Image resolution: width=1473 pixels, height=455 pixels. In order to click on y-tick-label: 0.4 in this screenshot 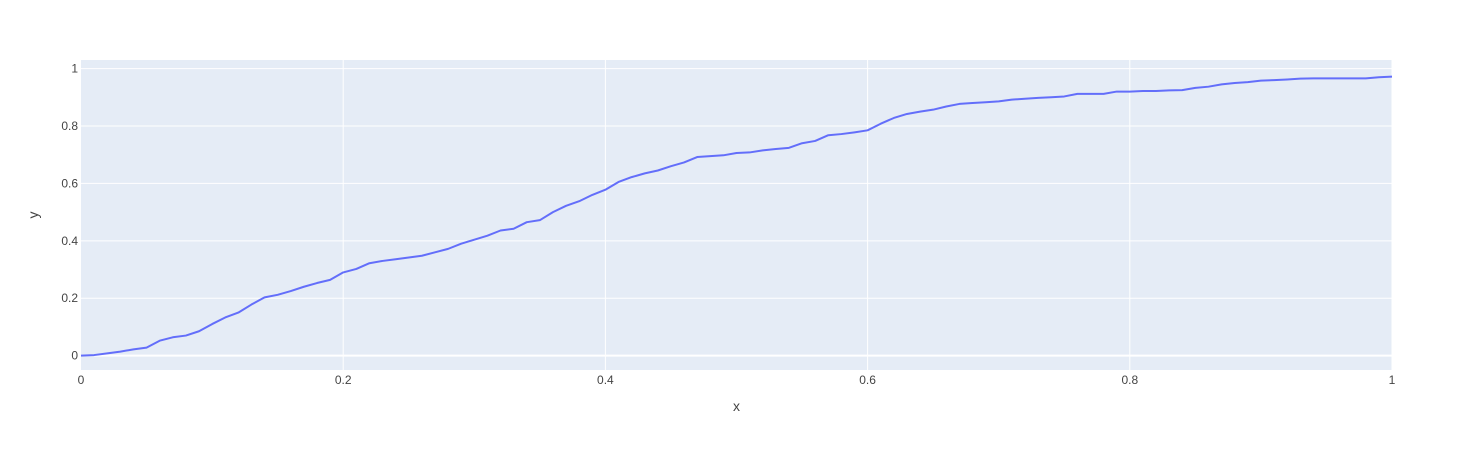, I will do `click(69, 241)`.